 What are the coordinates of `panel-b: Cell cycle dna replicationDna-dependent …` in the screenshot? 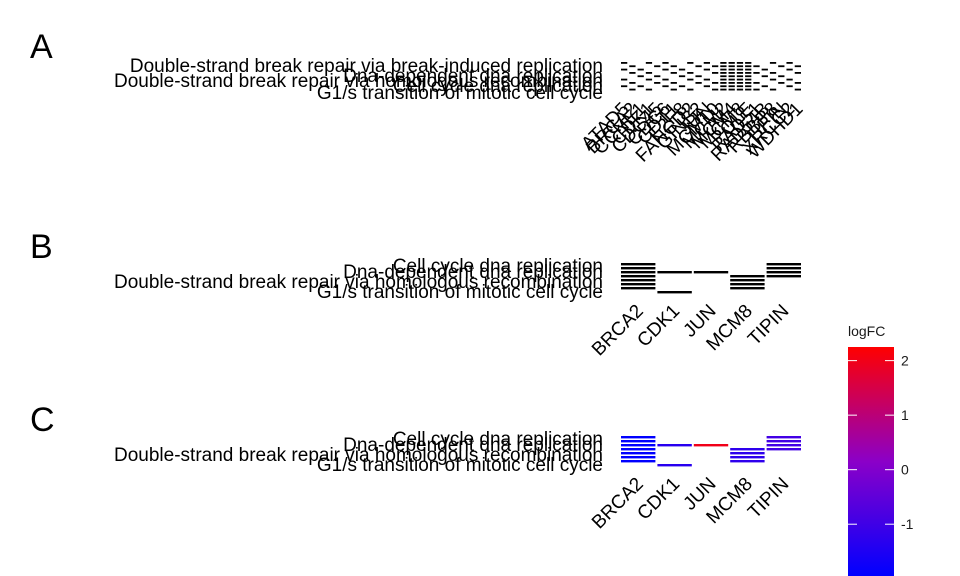 It's located at (457, 308).